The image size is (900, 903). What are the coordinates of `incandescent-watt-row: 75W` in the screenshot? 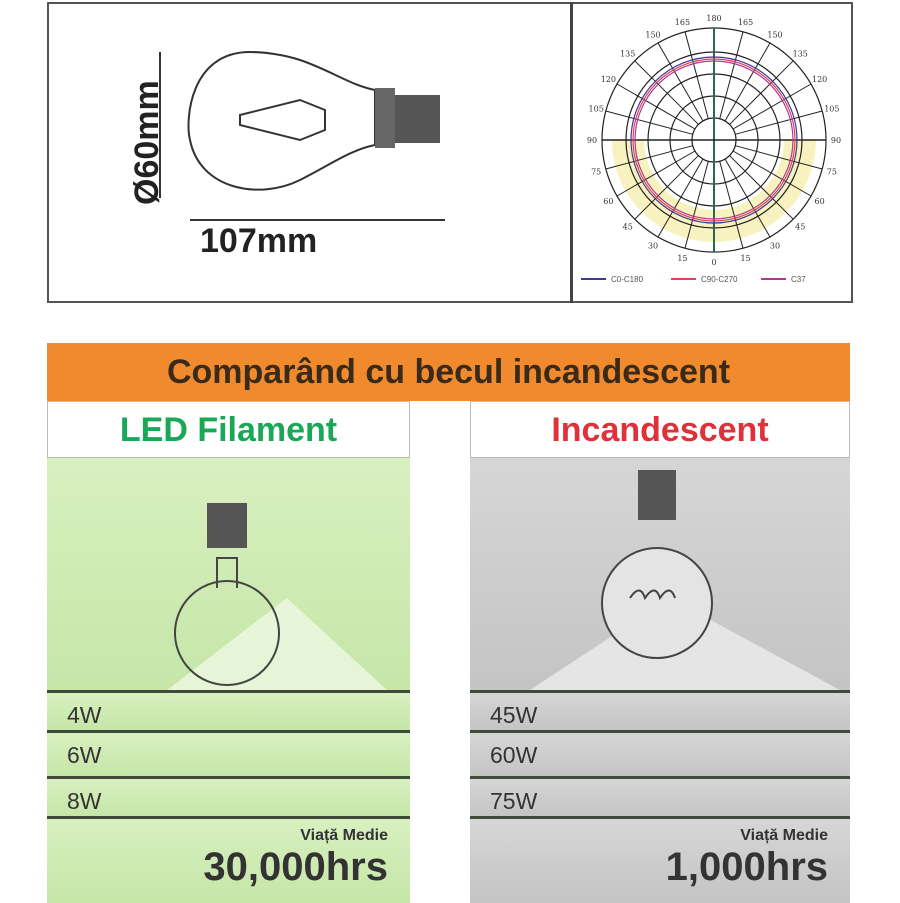 It's located at (660, 796).